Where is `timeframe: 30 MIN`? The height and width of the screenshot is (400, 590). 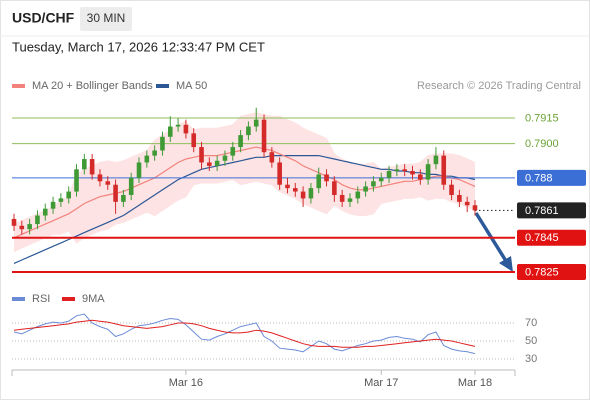
timeframe: 30 MIN is located at coordinates (106, 18).